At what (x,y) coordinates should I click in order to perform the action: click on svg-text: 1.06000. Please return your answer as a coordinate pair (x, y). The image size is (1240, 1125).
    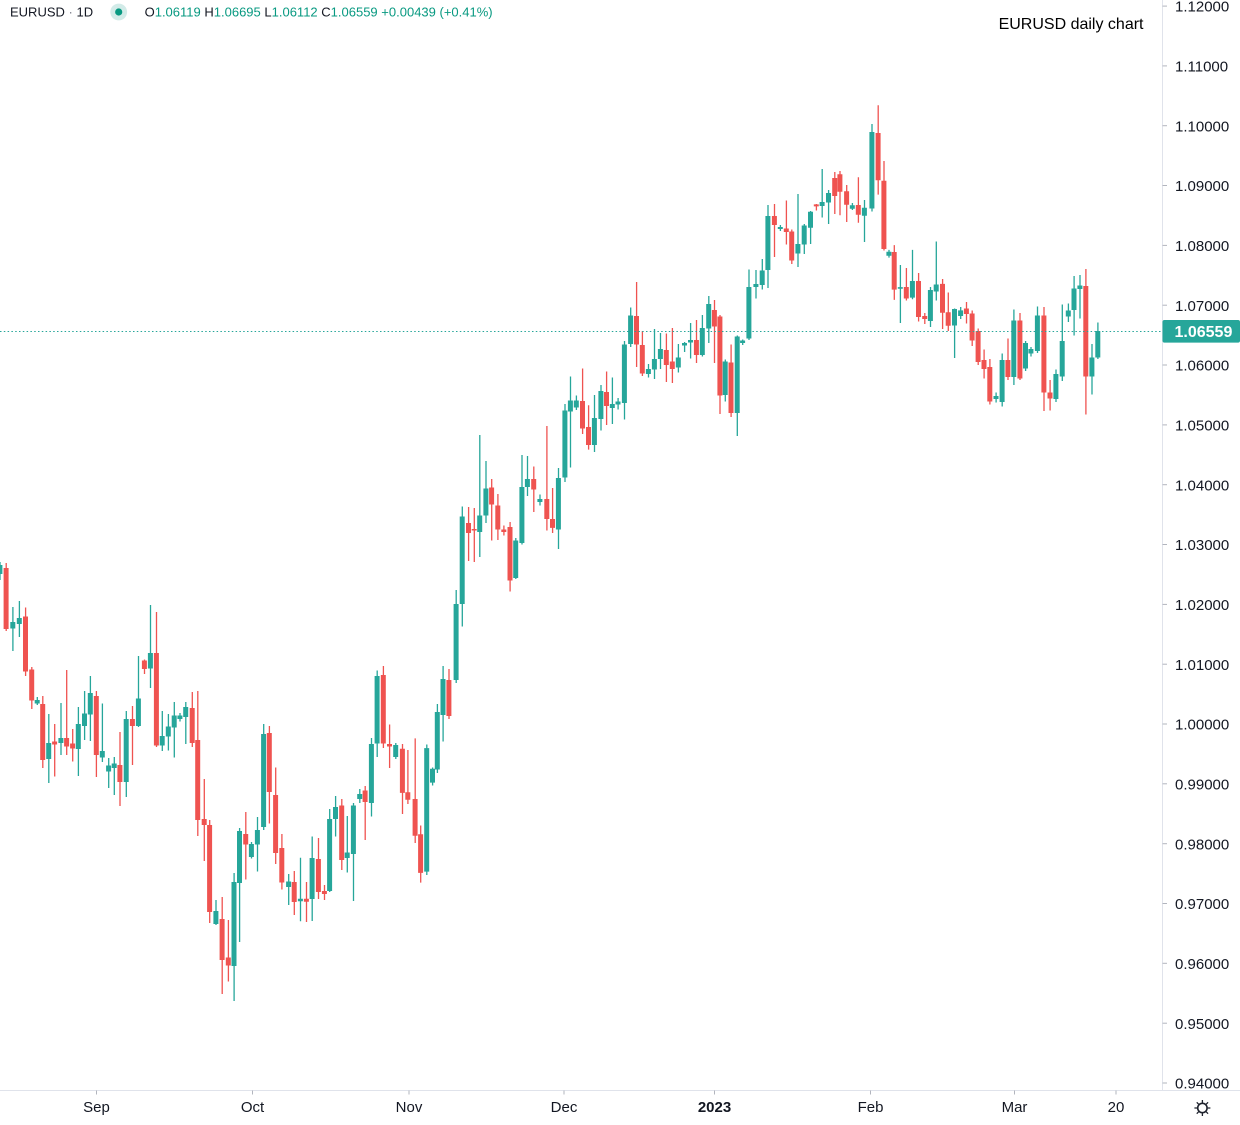
    Looking at the image, I should click on (1202, 366).